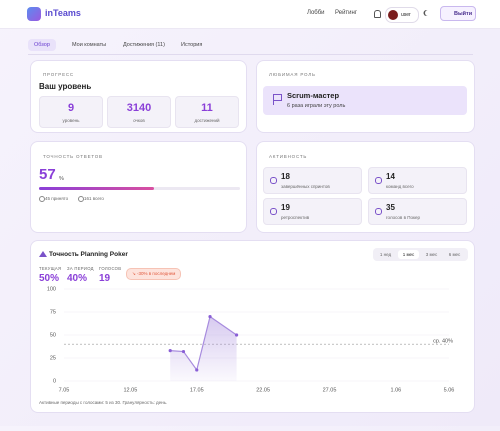  I want to click on reference-label: ср. 40%, so click(443, 342).